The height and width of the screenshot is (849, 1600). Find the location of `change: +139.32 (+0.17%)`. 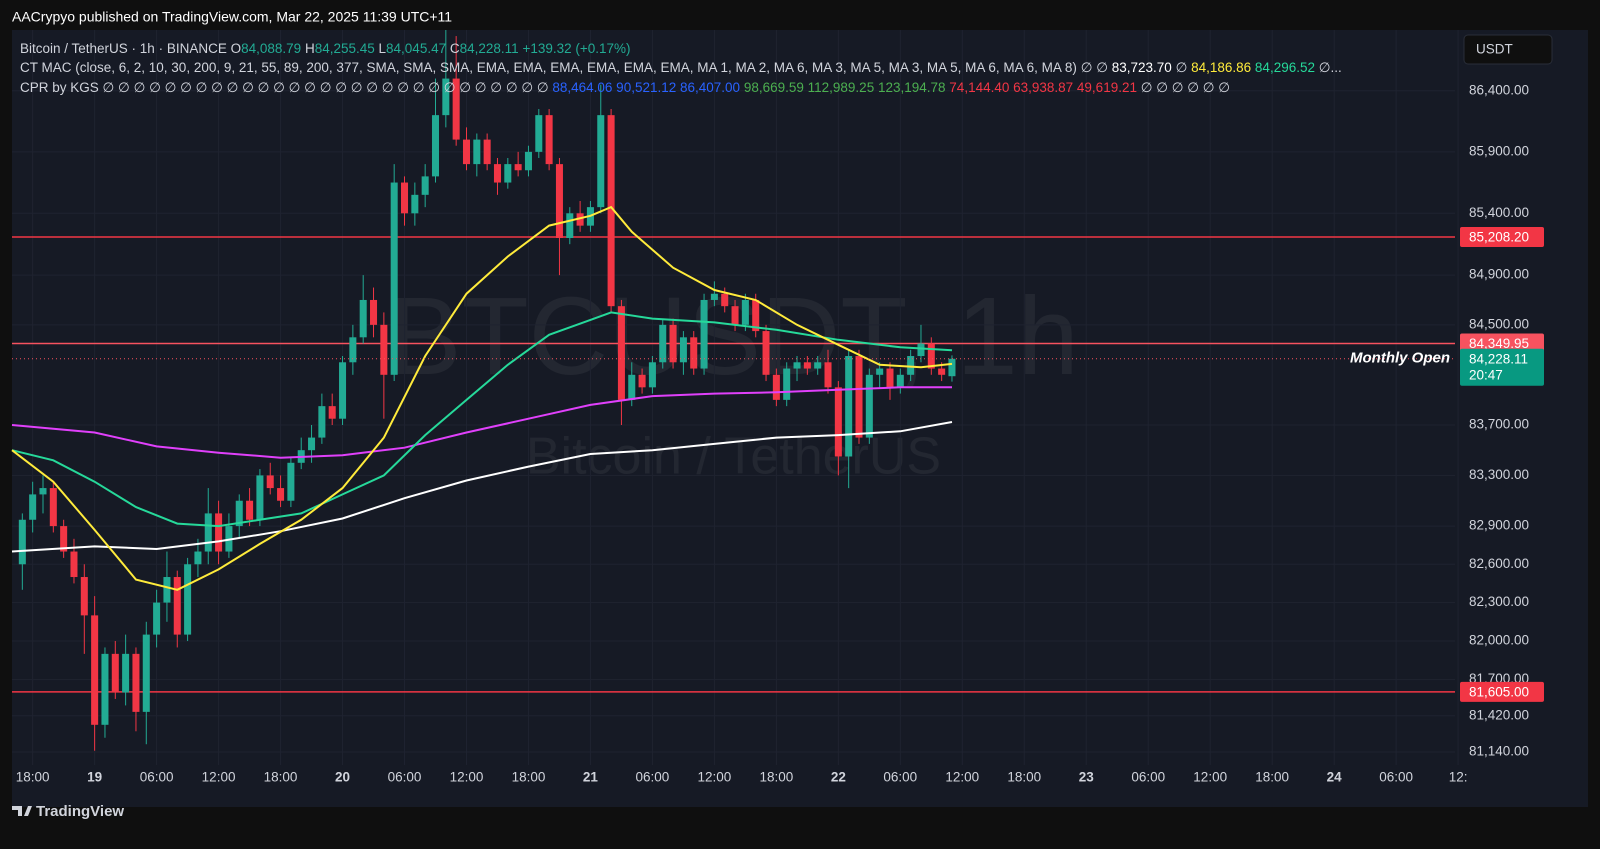

change: +139.32 (+0.17%) is located at coordinates (576, 48).